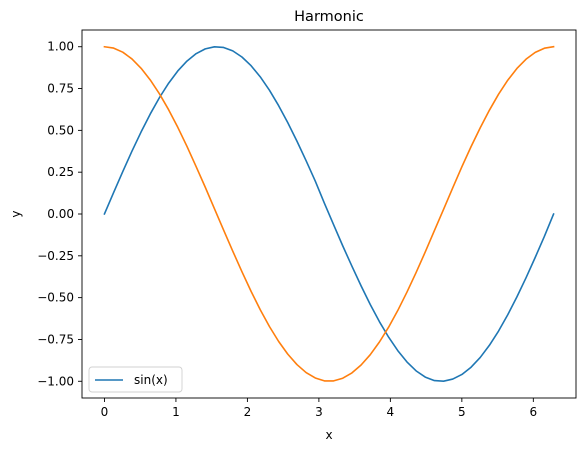 The image size is (587, 453). Describe the element at coordinates (60, 130) in the screenshot. I see `y-tick-label: 0.50` at that location.